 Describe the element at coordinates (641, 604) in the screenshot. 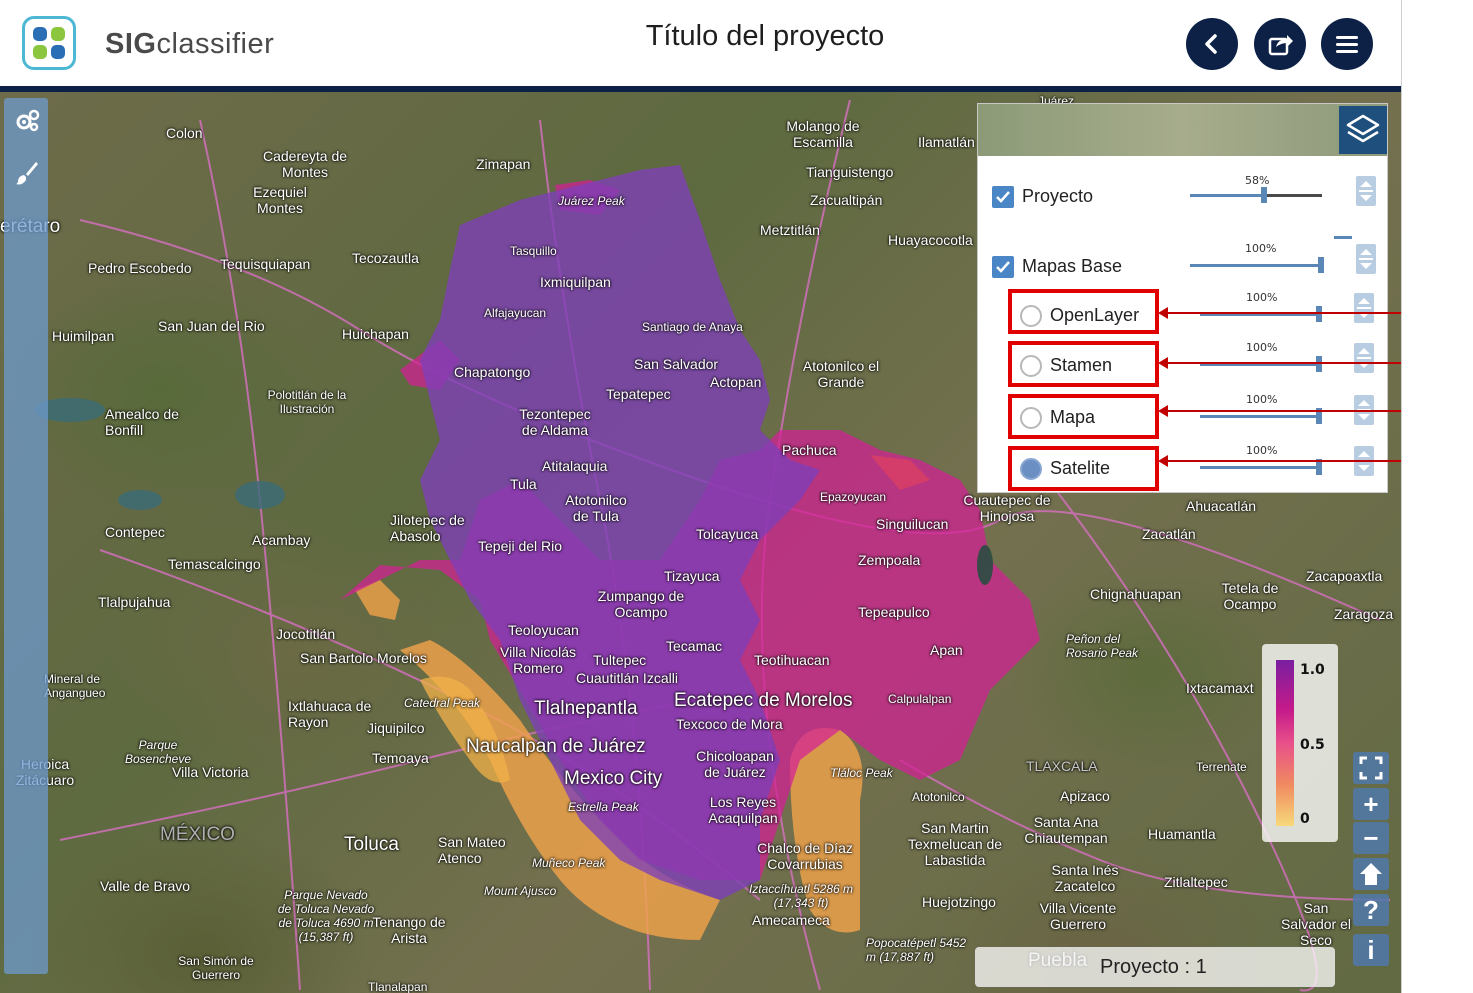

I see `place-label: Zumpango de Ocampo` at that location.